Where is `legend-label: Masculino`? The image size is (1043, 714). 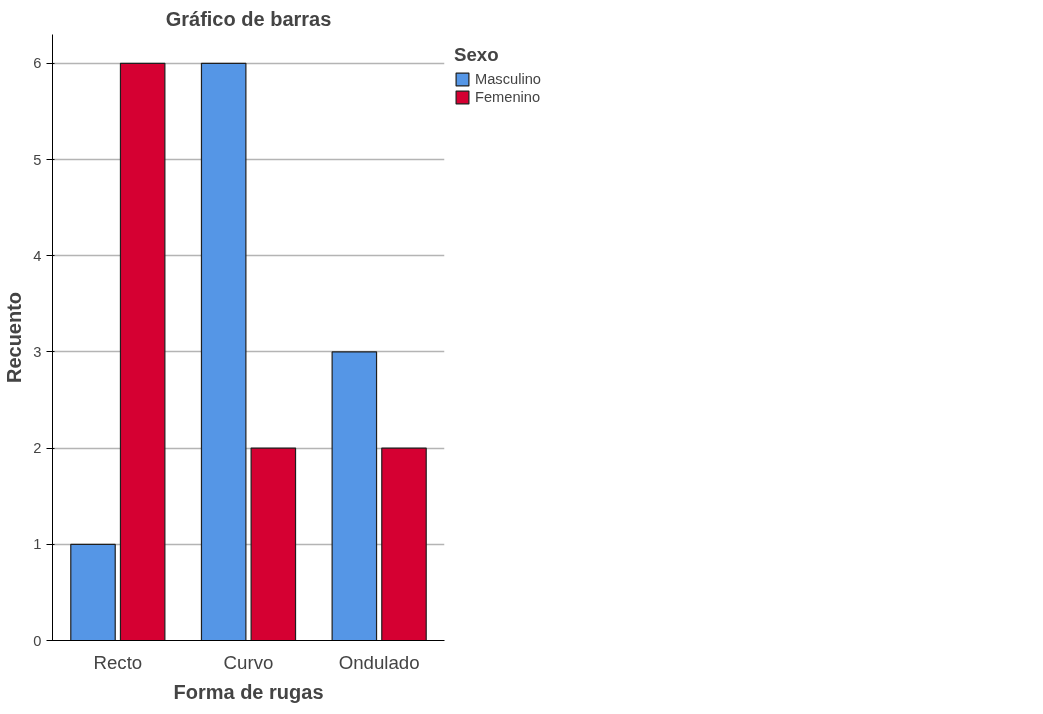 legend-label: Masculino is located at coordinates (508, 79).